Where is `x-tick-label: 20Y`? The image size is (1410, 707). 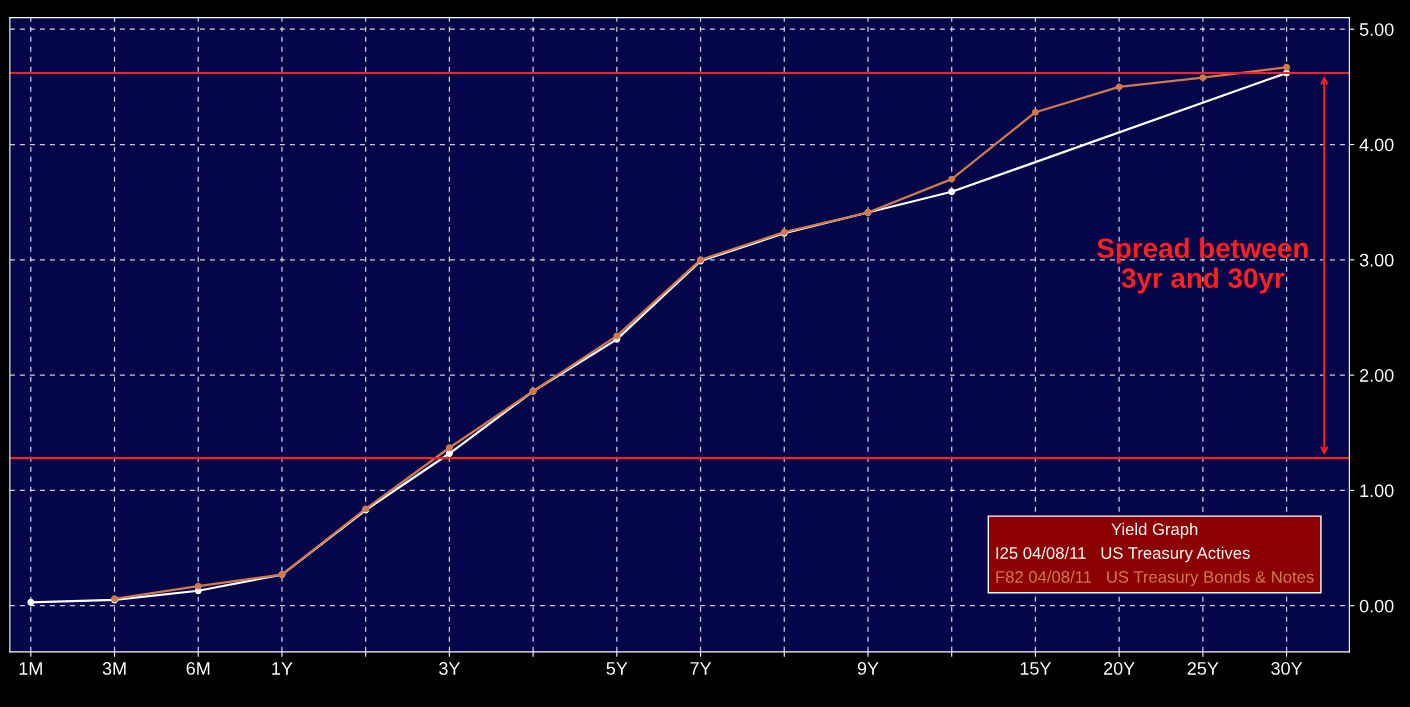
x-tick-label: 20Y is located at coordinates (1119, 668).